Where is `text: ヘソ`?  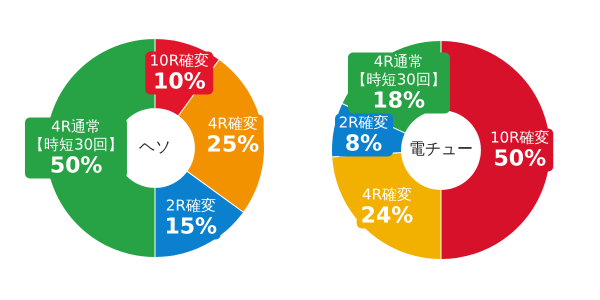 text: ヘソ is located at coordinates (155, 146).